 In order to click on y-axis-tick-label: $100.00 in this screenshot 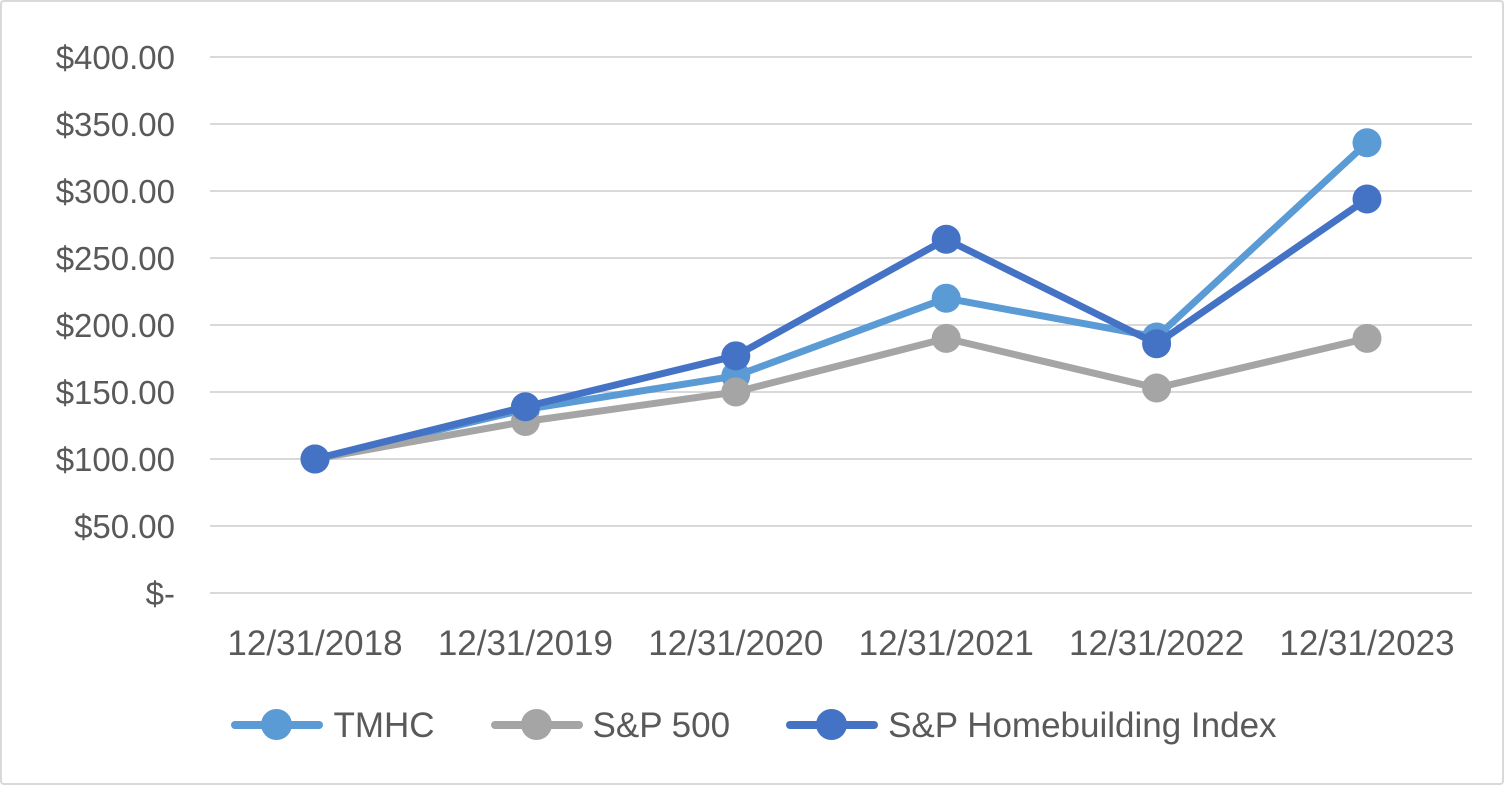, I will do `click(115, 459)`.